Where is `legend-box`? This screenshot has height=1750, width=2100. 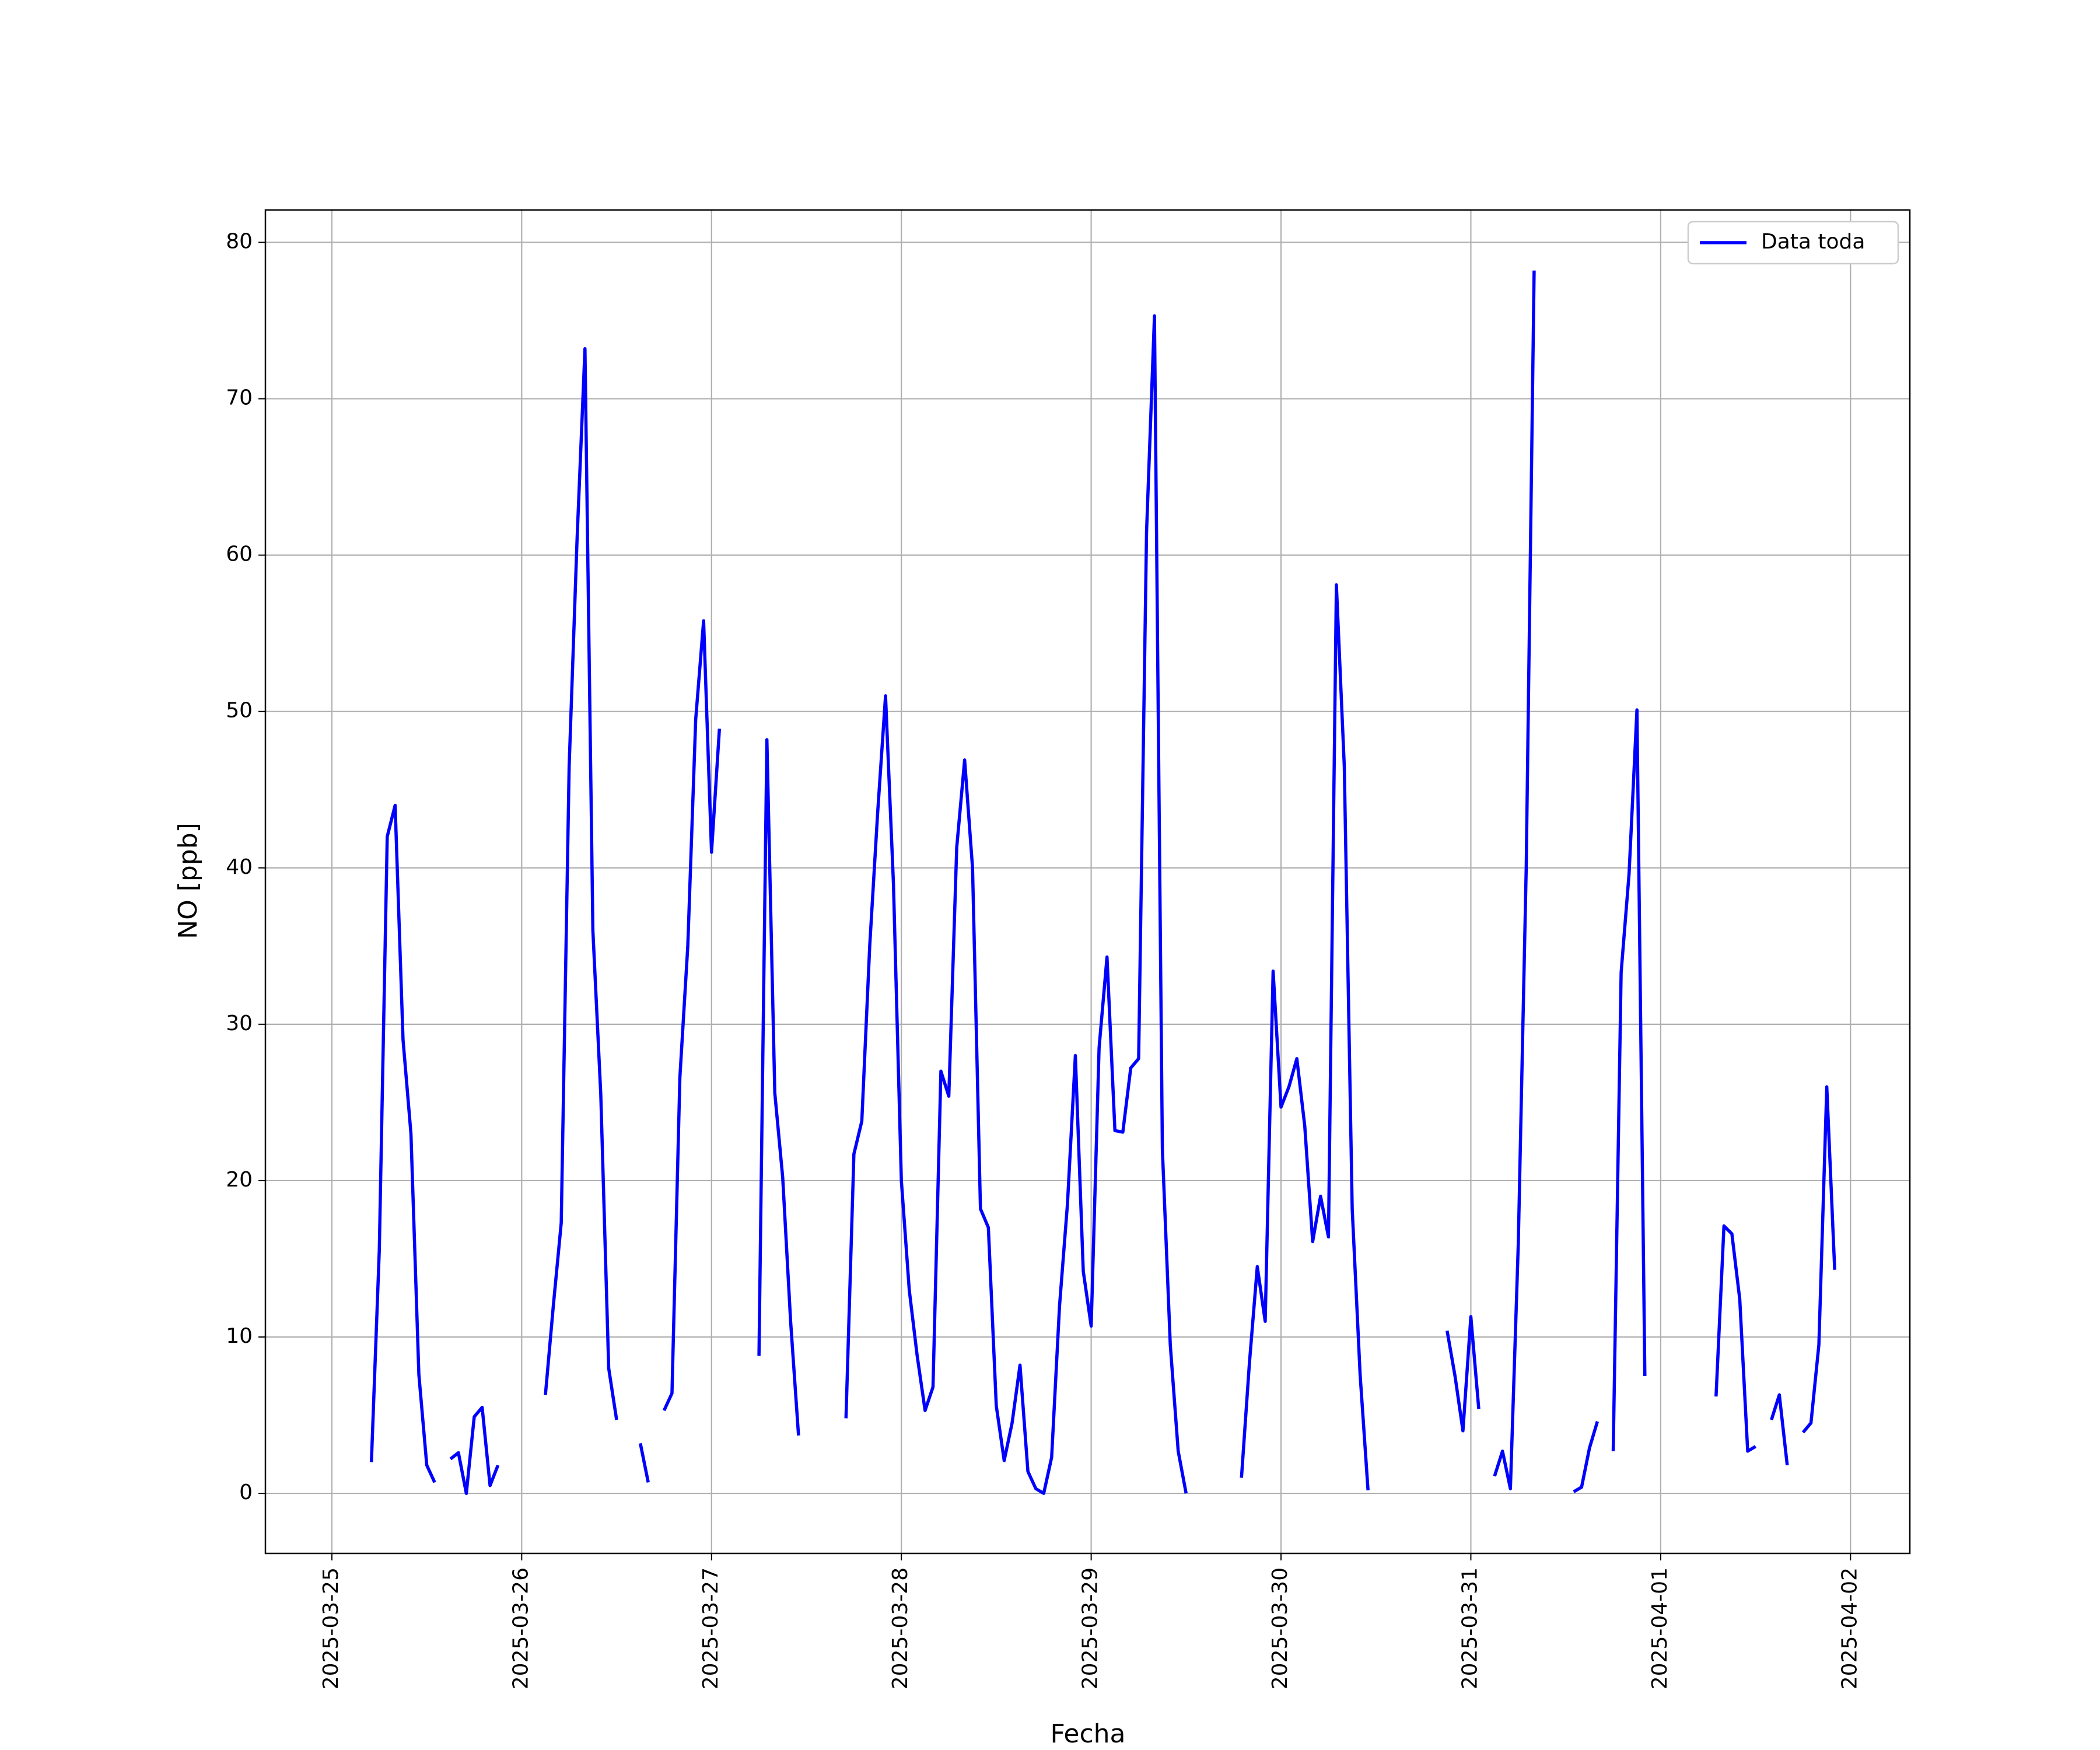 legend-box is located at coordinates (1793, 242).